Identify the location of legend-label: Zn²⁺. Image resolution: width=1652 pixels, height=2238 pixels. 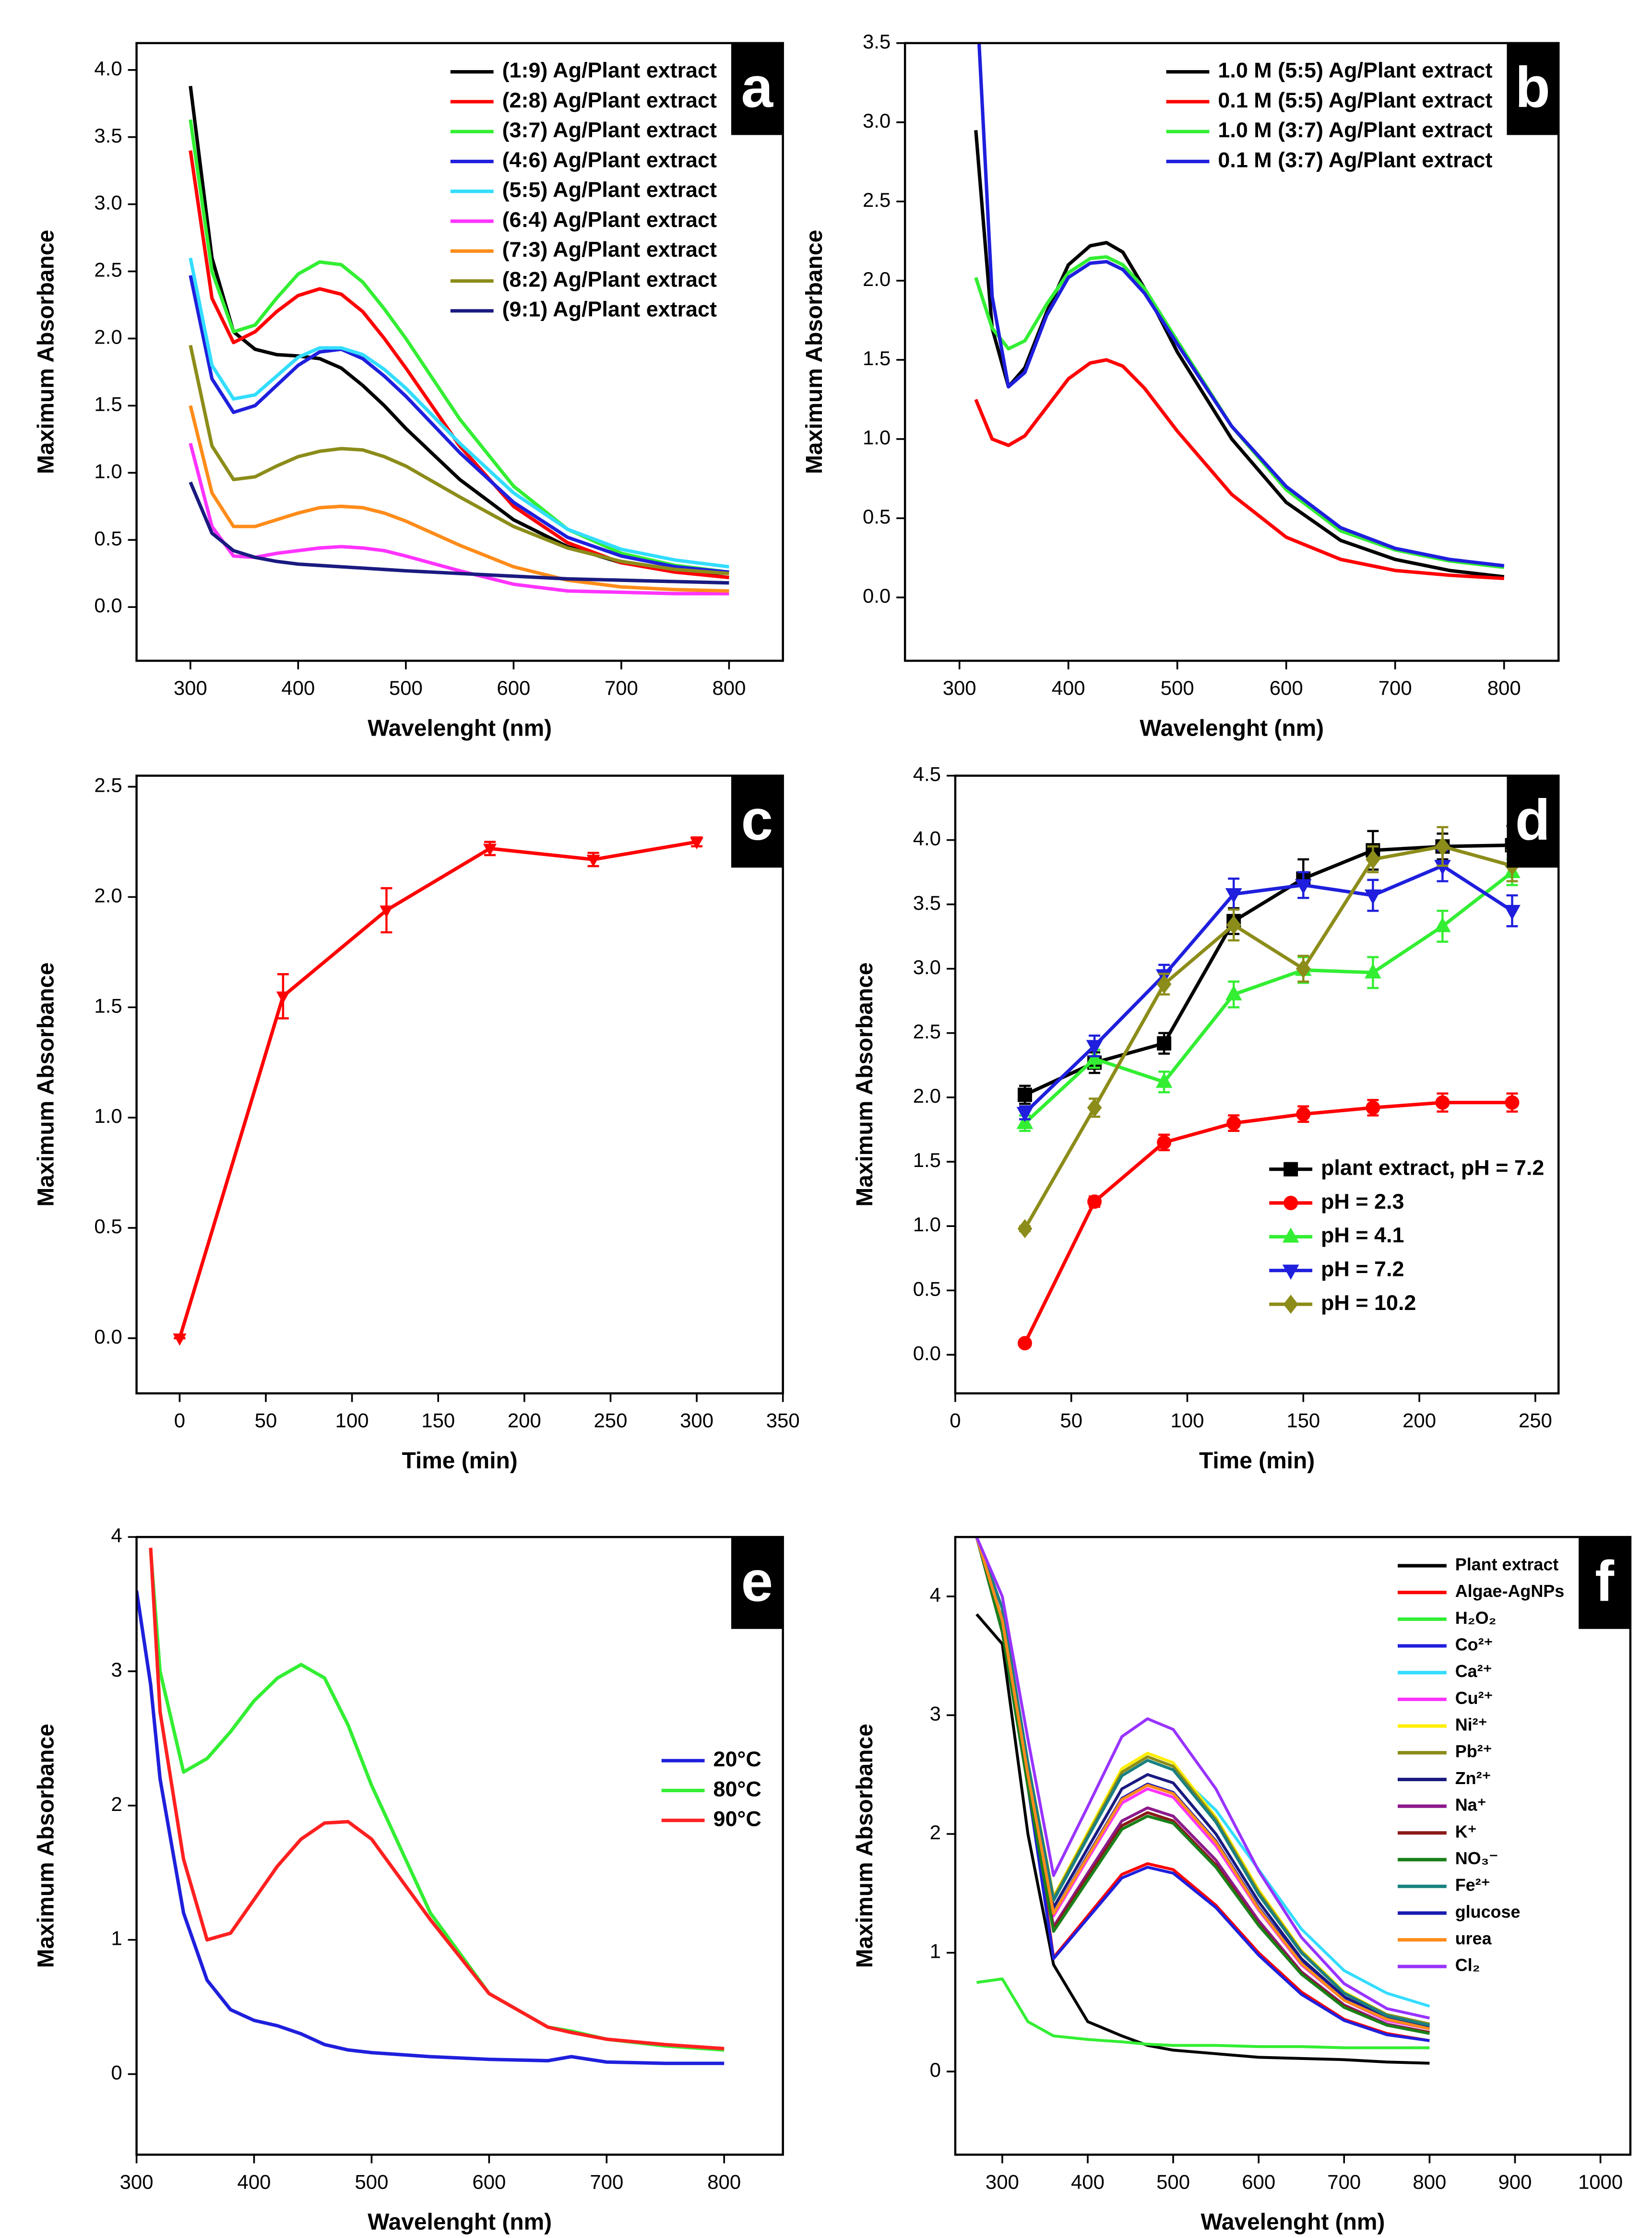
(1473, 1778).